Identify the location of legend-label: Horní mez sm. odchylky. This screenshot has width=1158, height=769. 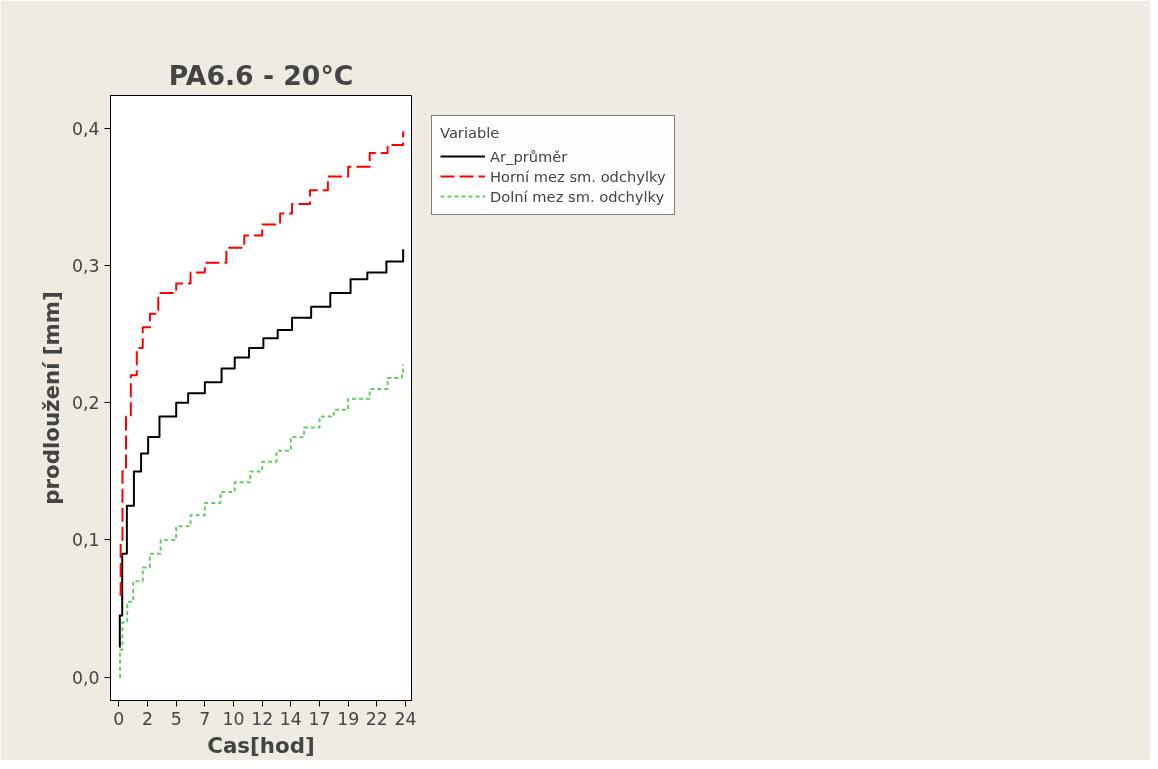
(578, 176).